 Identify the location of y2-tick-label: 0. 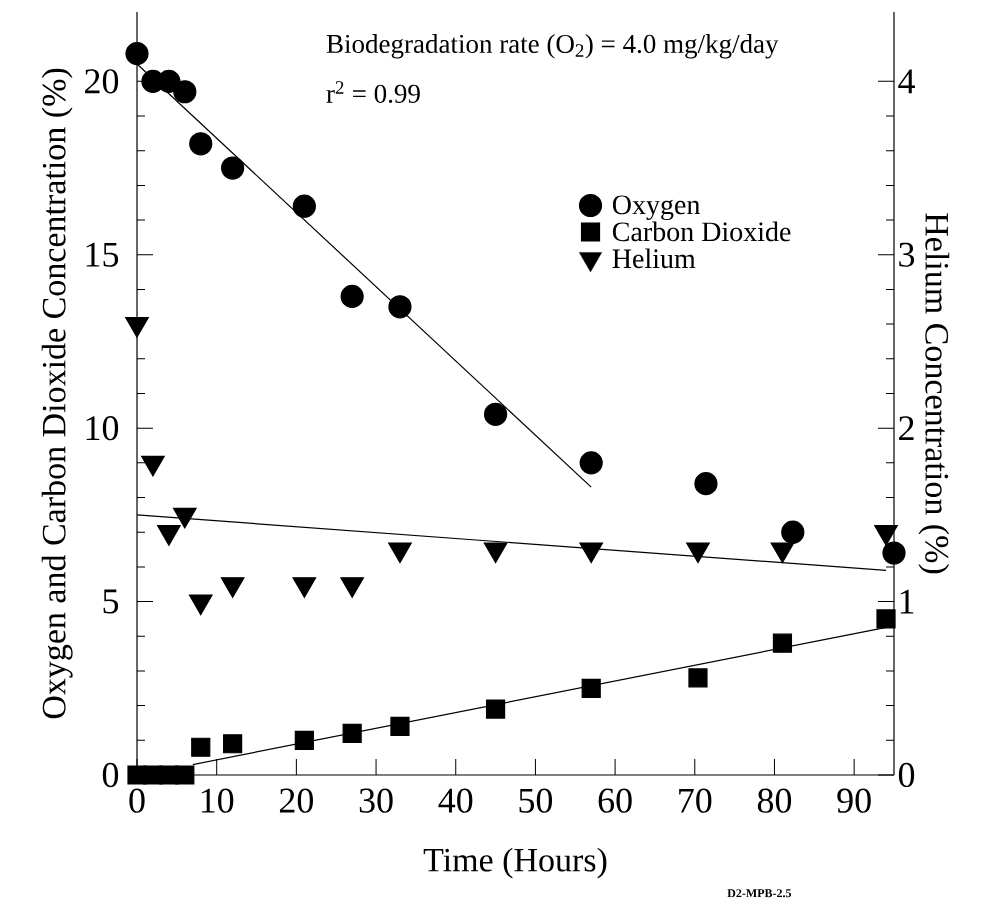
(906, 775).